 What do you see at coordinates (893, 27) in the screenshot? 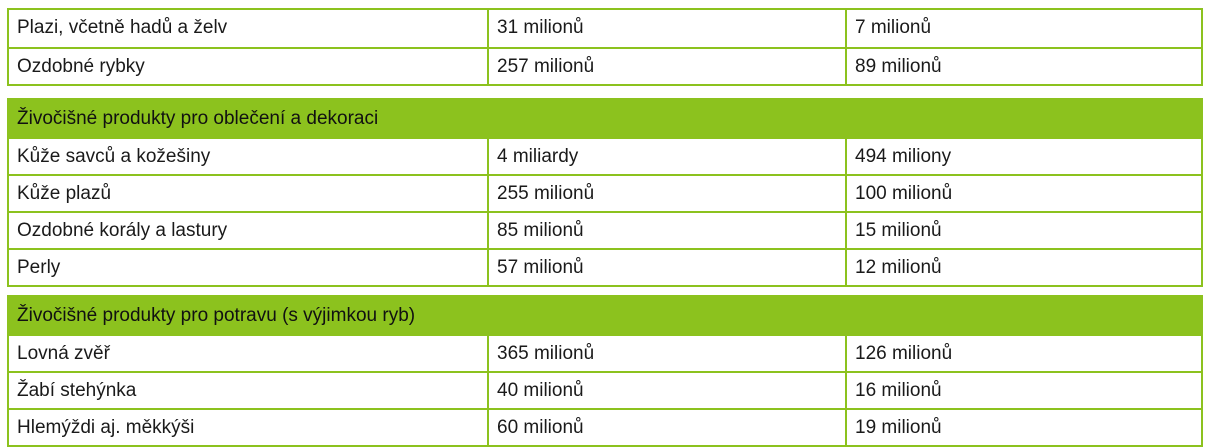
I see `value-b-cell: 7 milionů` at bounding box center [893, 27].